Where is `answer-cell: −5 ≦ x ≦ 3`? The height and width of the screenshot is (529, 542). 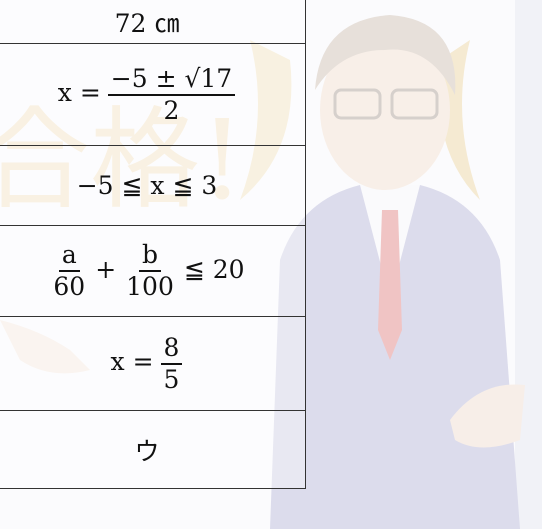
answer-cell: −5 ≦ x ≦ 3 is located at coordinates (153, 185).